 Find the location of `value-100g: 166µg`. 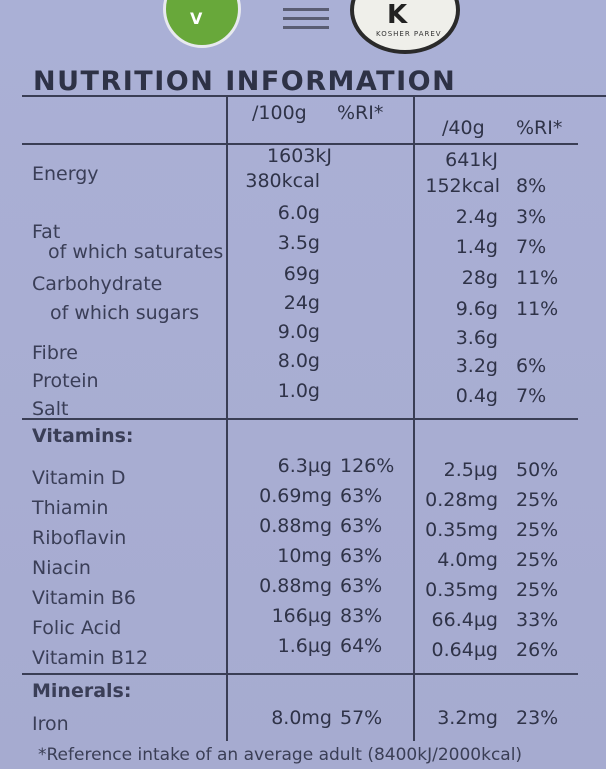

value-100g: 166µg is located at coordinates (301, 616).